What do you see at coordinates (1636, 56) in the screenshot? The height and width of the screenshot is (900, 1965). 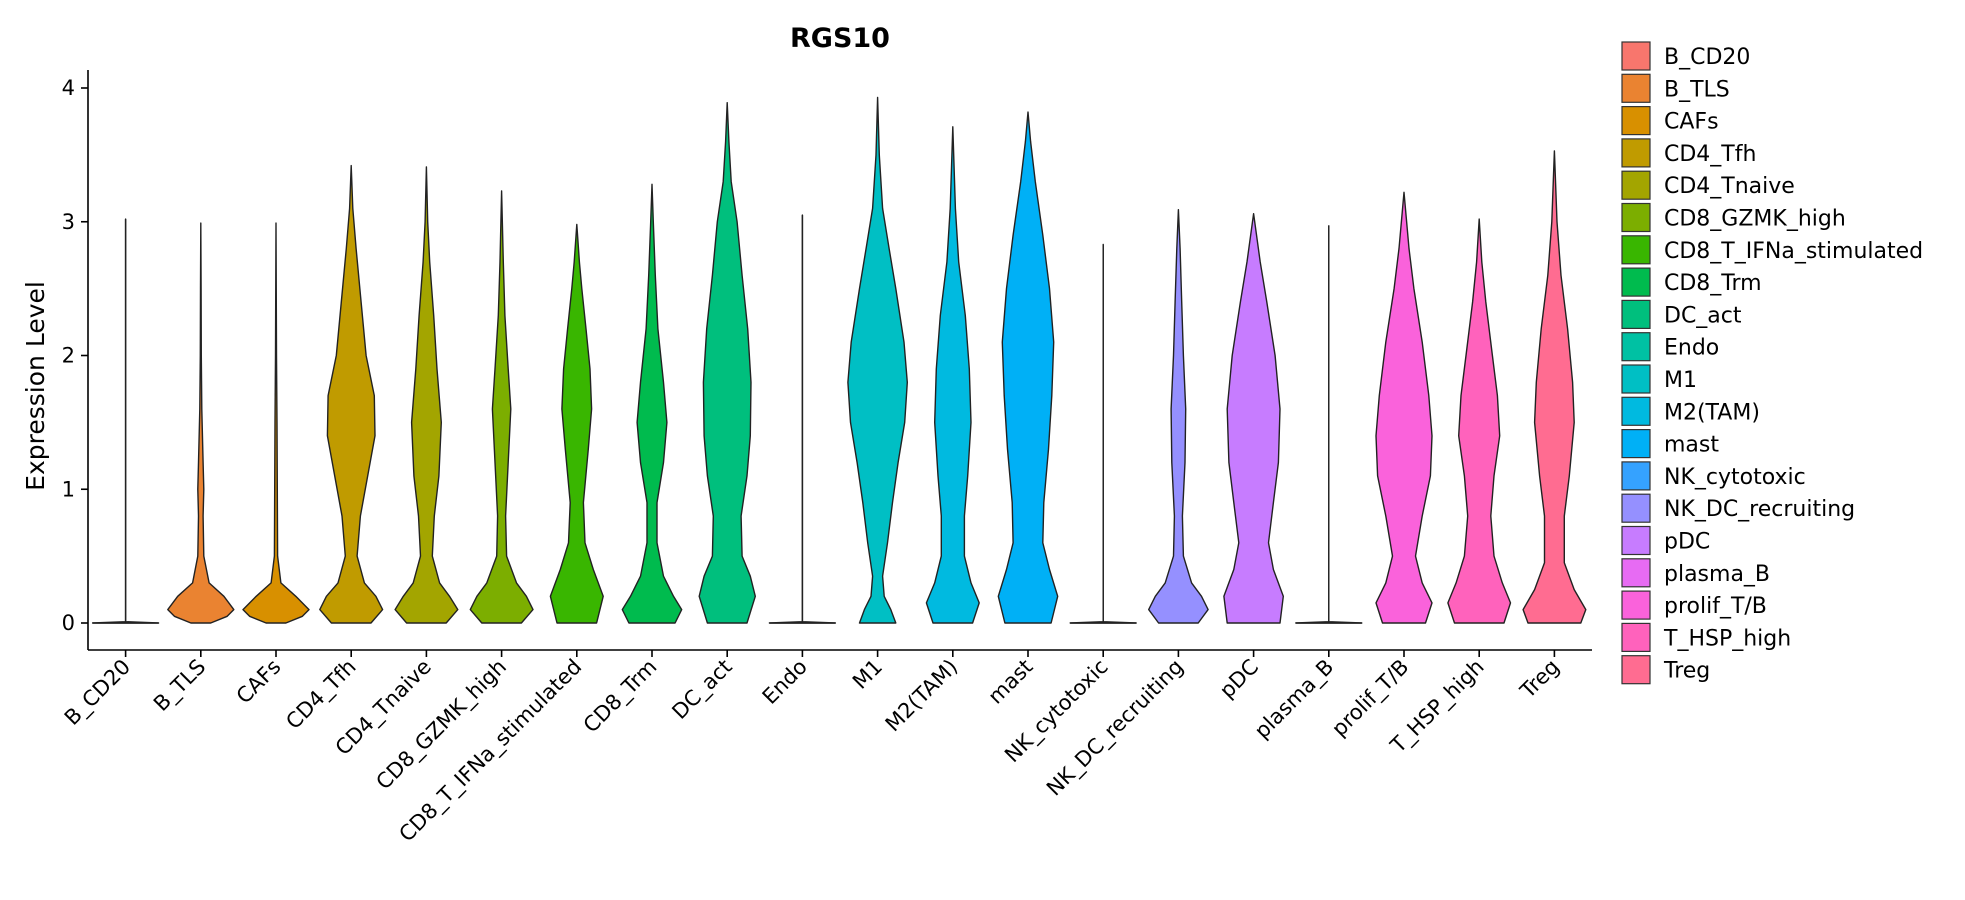 I see `legend-swatch-b-cd20` at bounding box center [1636, 56].